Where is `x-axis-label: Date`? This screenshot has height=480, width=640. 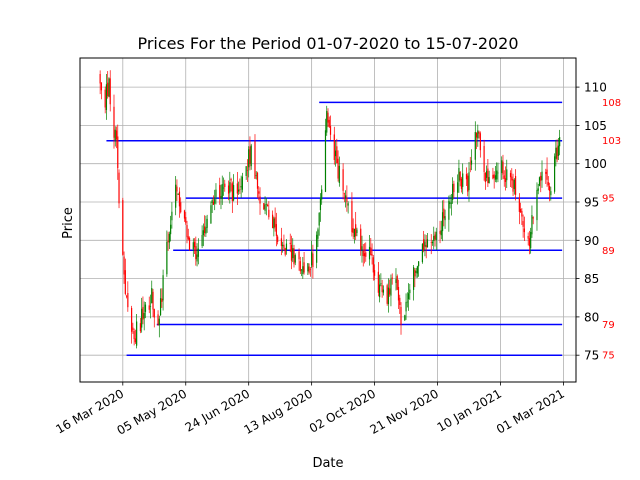
x-axis-label: Date is located at coordinates (327, 463).